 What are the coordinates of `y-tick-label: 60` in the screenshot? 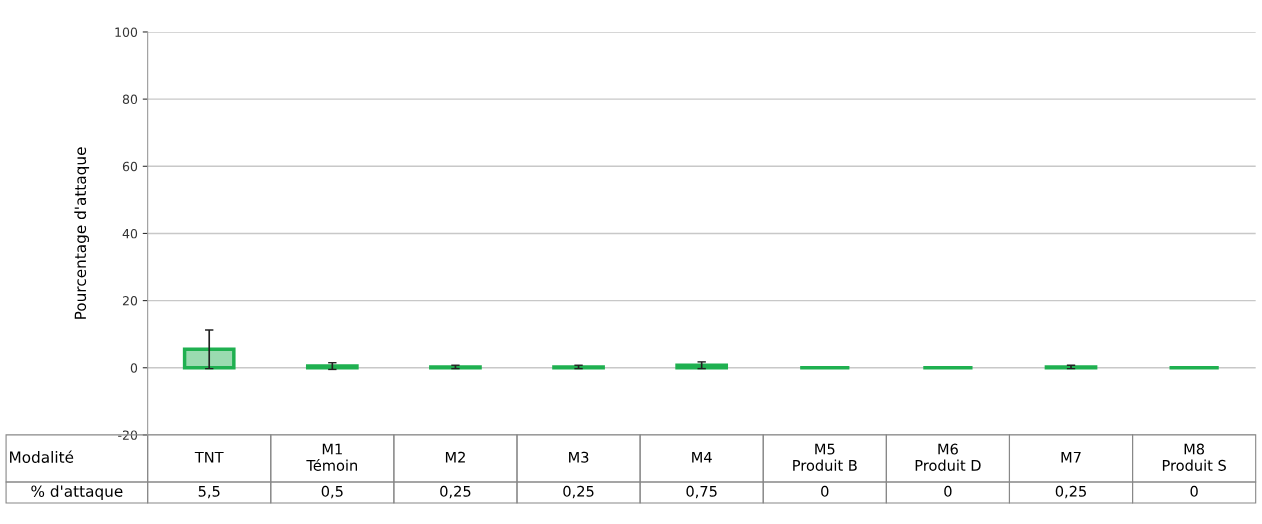 It's located at (130, 166).